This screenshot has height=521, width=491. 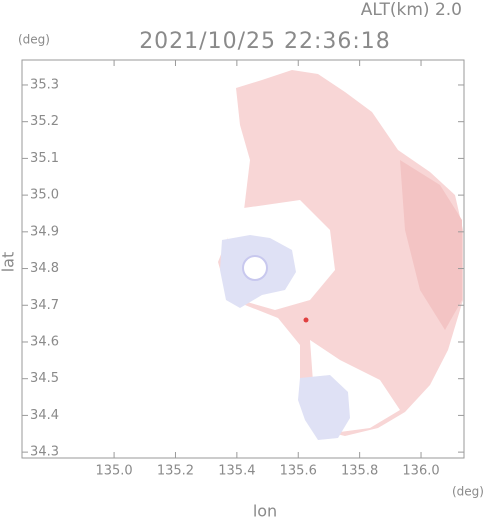 What do you see at coordinates (255, 268) in the screenshot?
I see `radar-site` at bounding box center [255, 268].